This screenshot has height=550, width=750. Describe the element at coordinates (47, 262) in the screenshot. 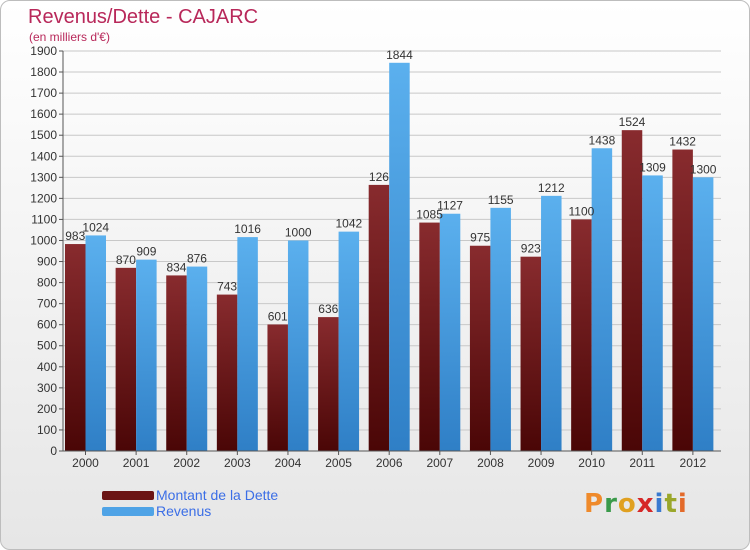

I see `y-tick-label: 900` at that location.